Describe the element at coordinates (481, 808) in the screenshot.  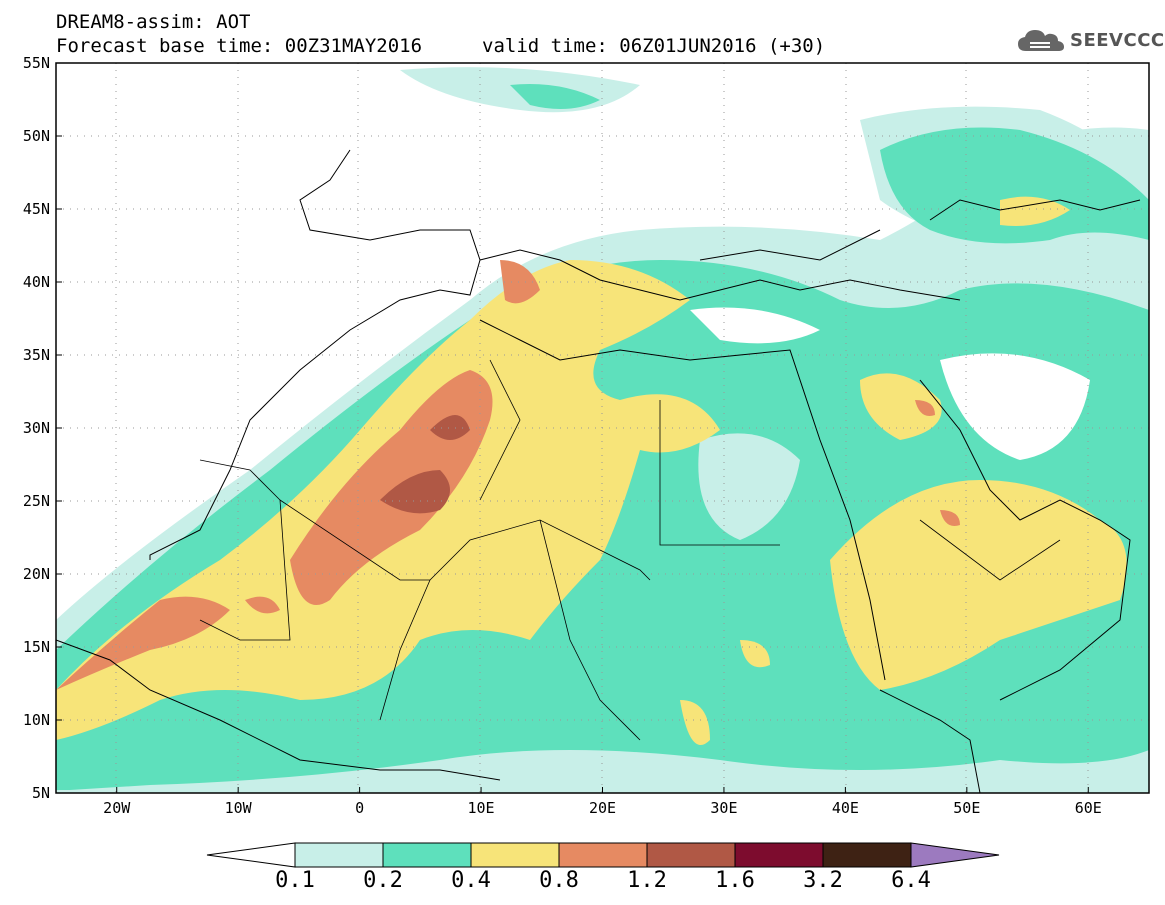
I see `lon-label: 10E` at that location.